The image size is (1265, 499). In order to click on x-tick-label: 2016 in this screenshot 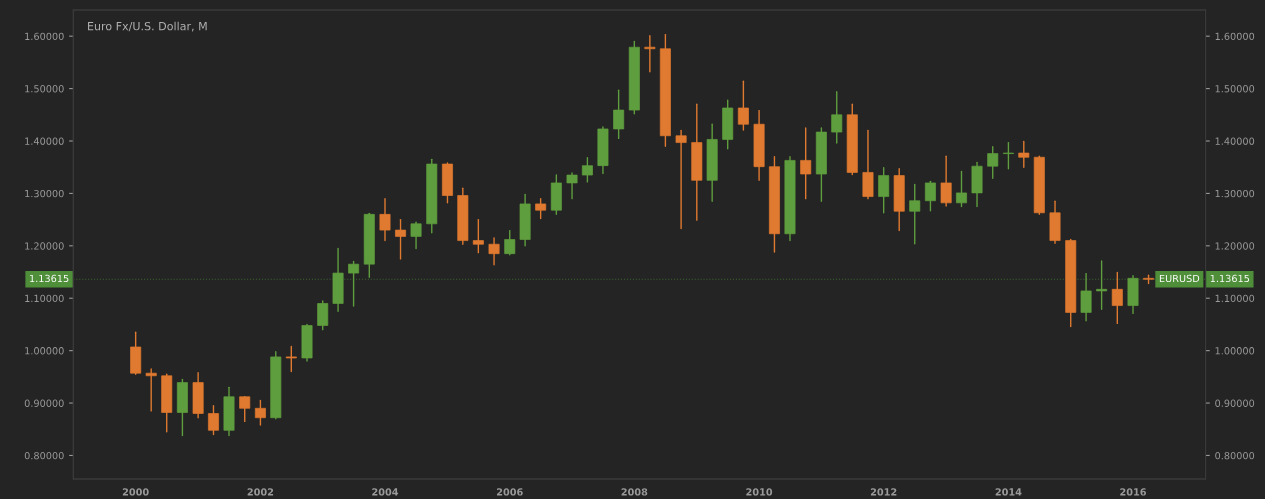, I will do `click(1133, 492)`.